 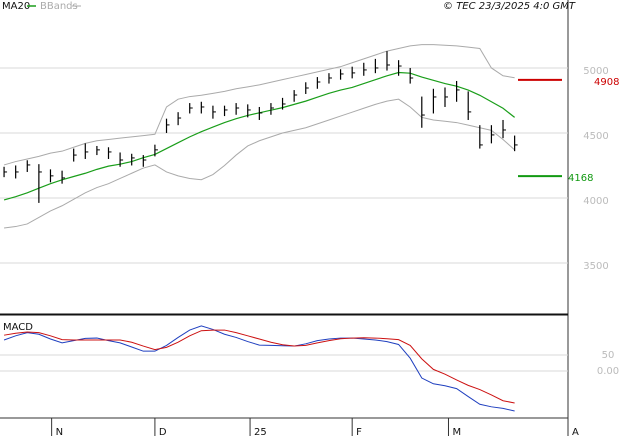 I want to click on x-tick-label: N, so click(x=59, y=432).